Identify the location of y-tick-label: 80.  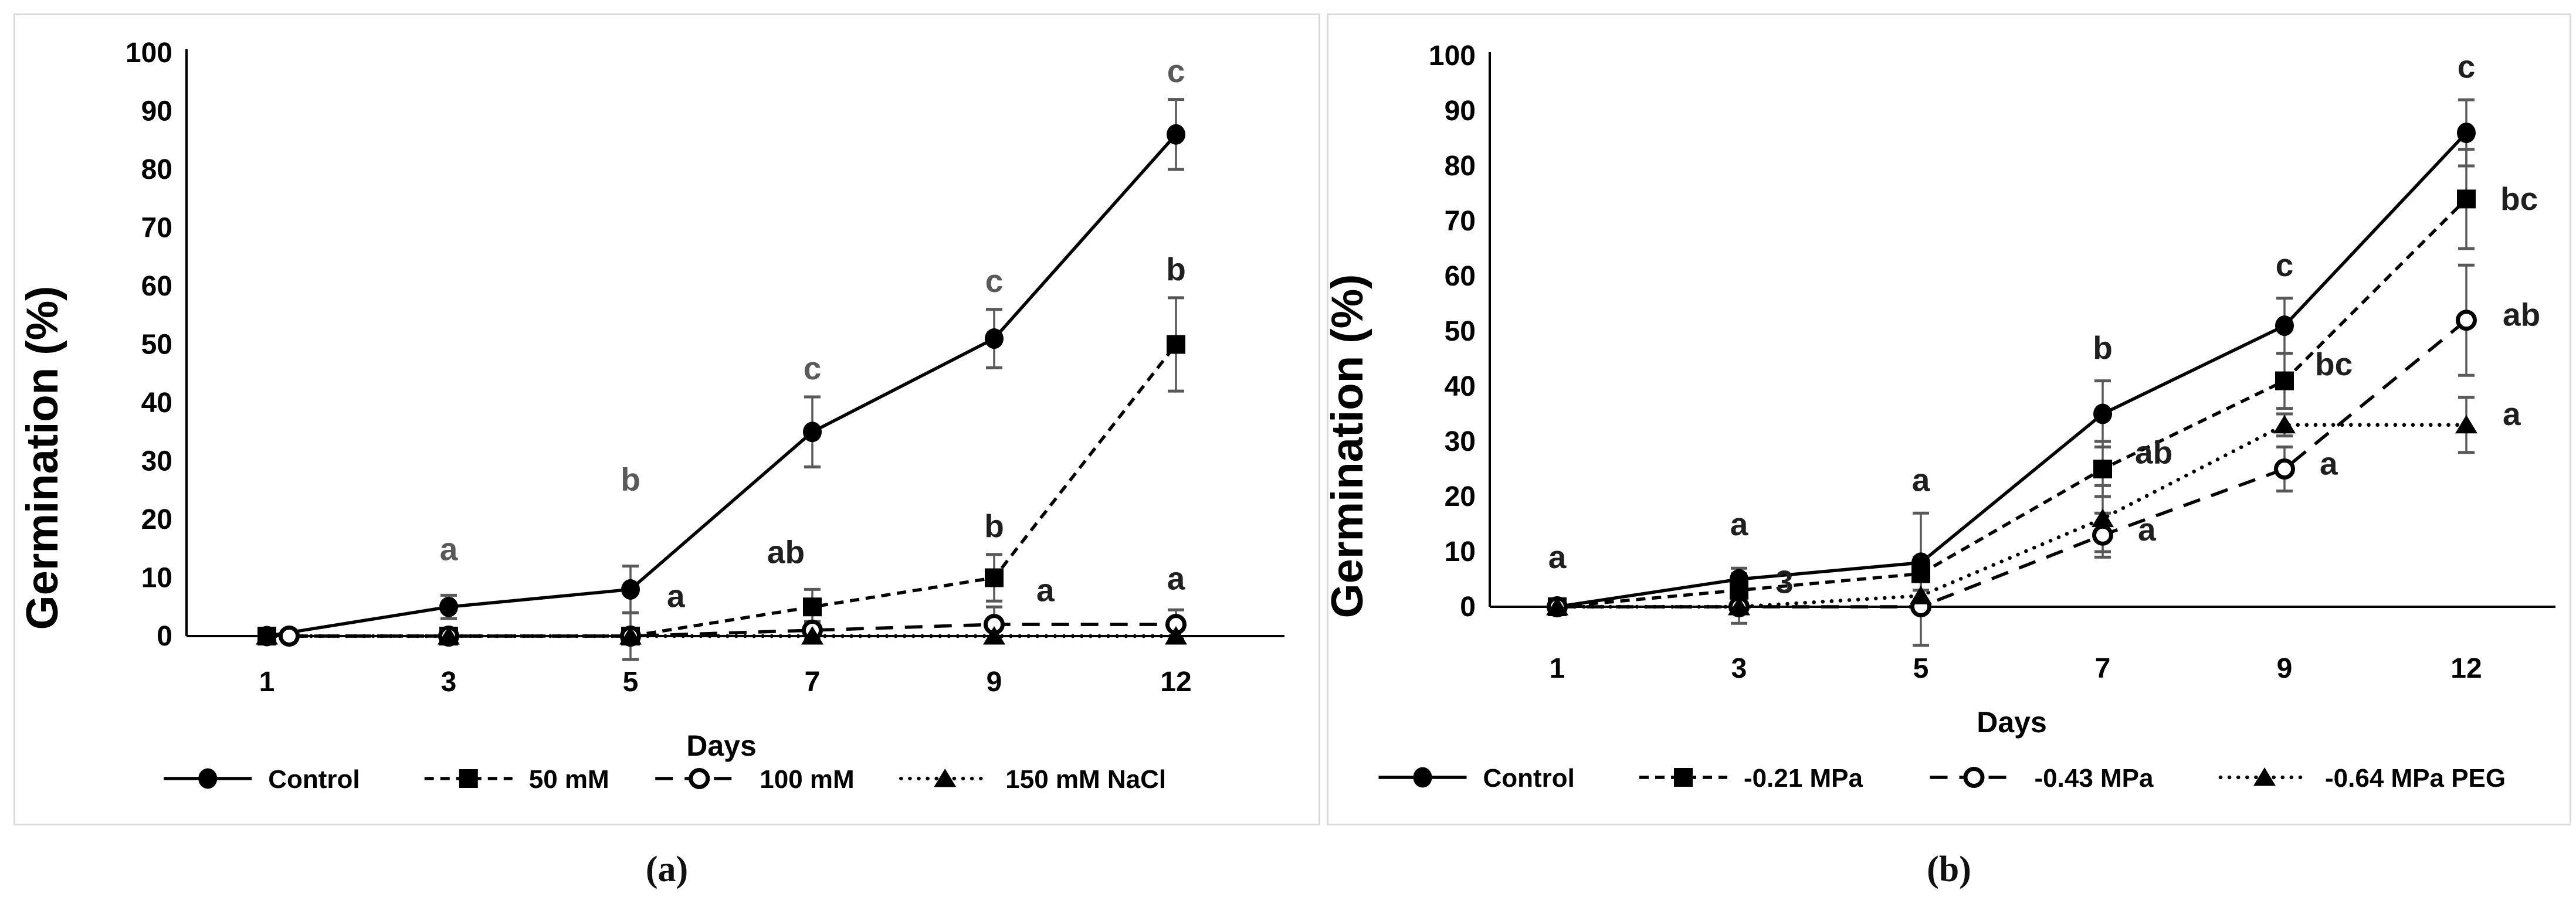
(1461, 166).